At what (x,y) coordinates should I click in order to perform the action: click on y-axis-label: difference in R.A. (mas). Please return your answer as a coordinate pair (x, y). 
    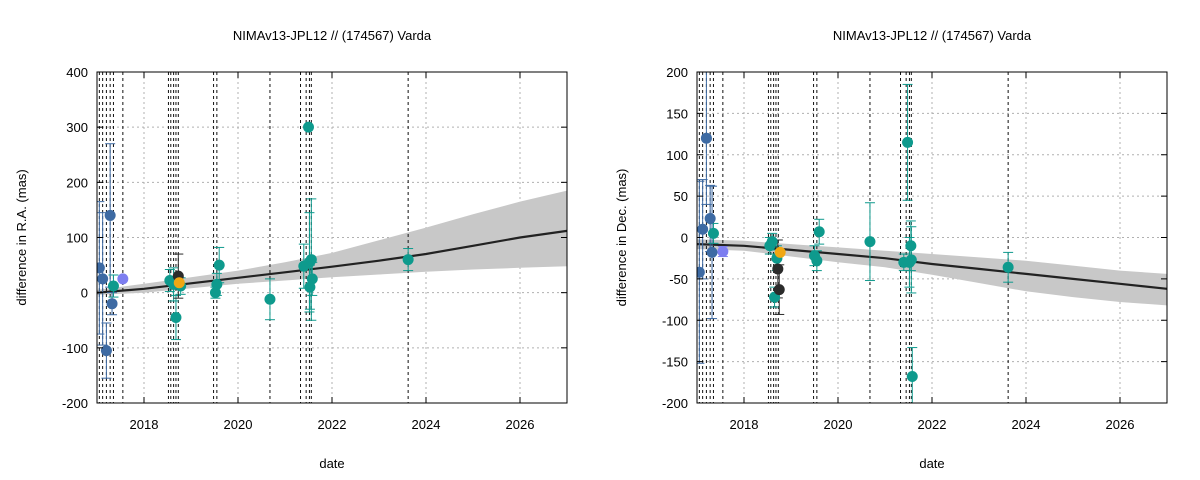
    Looking at the image, I should click on (21, 237).